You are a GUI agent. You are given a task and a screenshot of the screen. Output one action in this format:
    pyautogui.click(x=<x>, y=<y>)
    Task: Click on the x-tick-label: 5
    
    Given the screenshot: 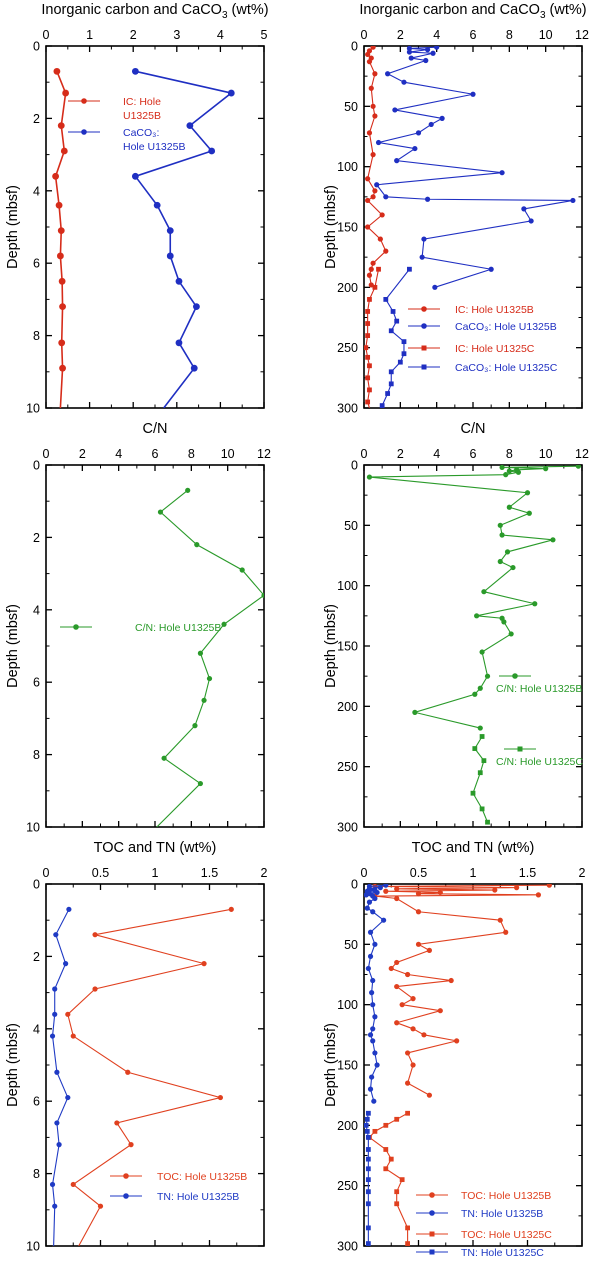 What is the action you would take?
    pyautogui.click(x=264, y=35)
    